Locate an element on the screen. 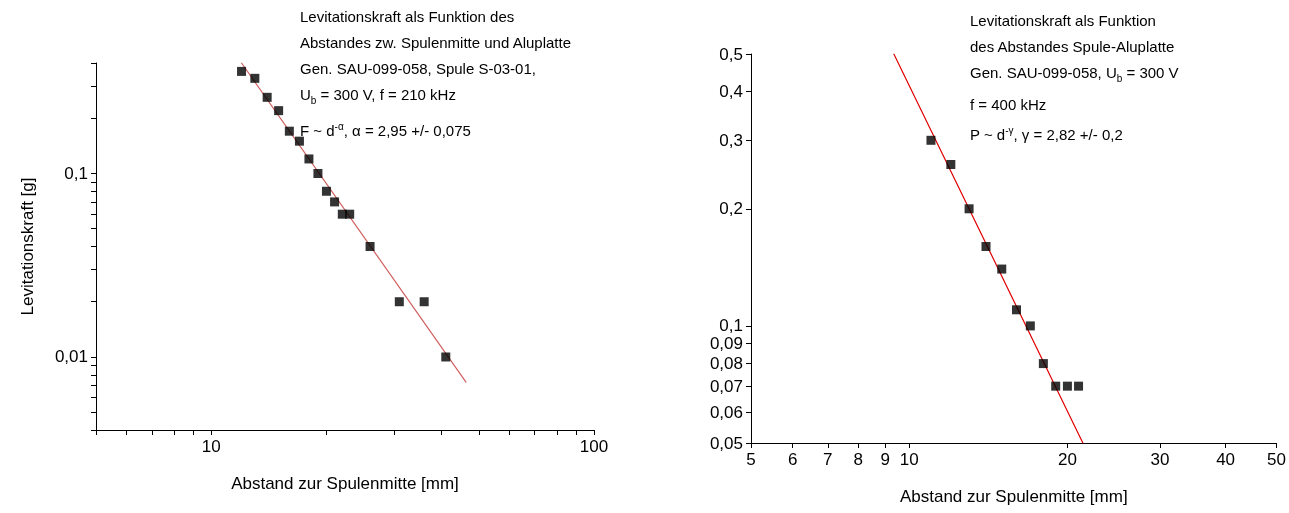 The width and height of the screenshot is (1289, 513). y-axis-title: Levitationskraft [g] is located at coordinates (27, 246).